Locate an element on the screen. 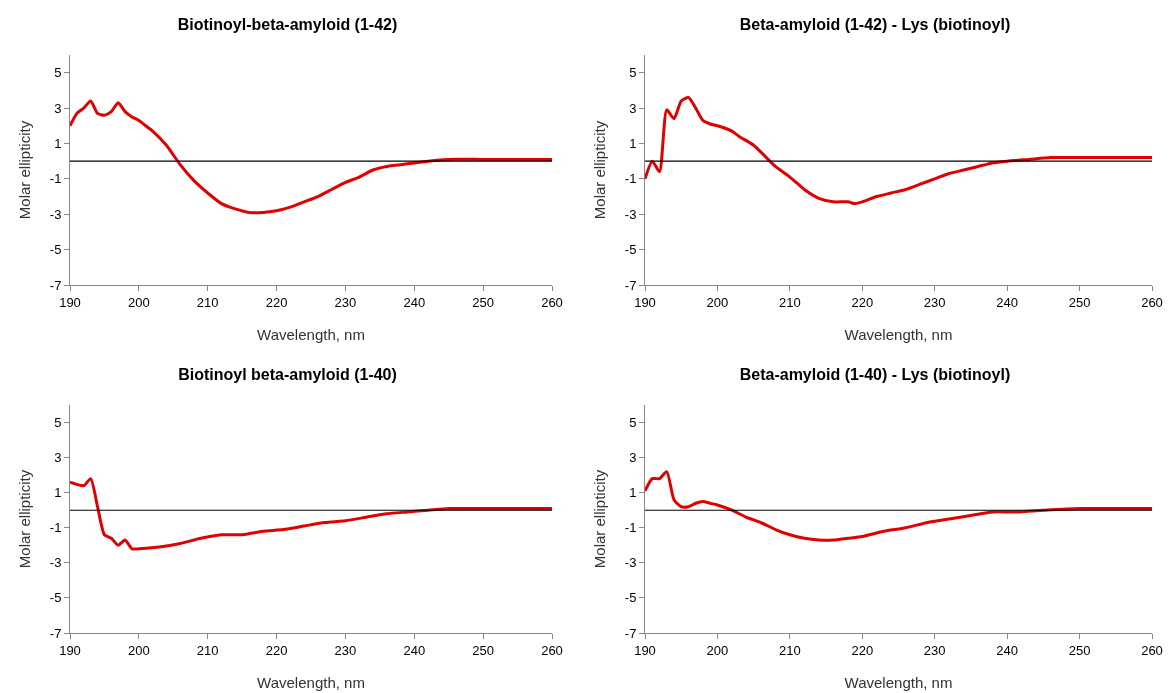 The image size is (1175, 693). chart-title: Beta-amyloid (1-42) - Lys (biotinoyl) is located at coordinates (875, 25).